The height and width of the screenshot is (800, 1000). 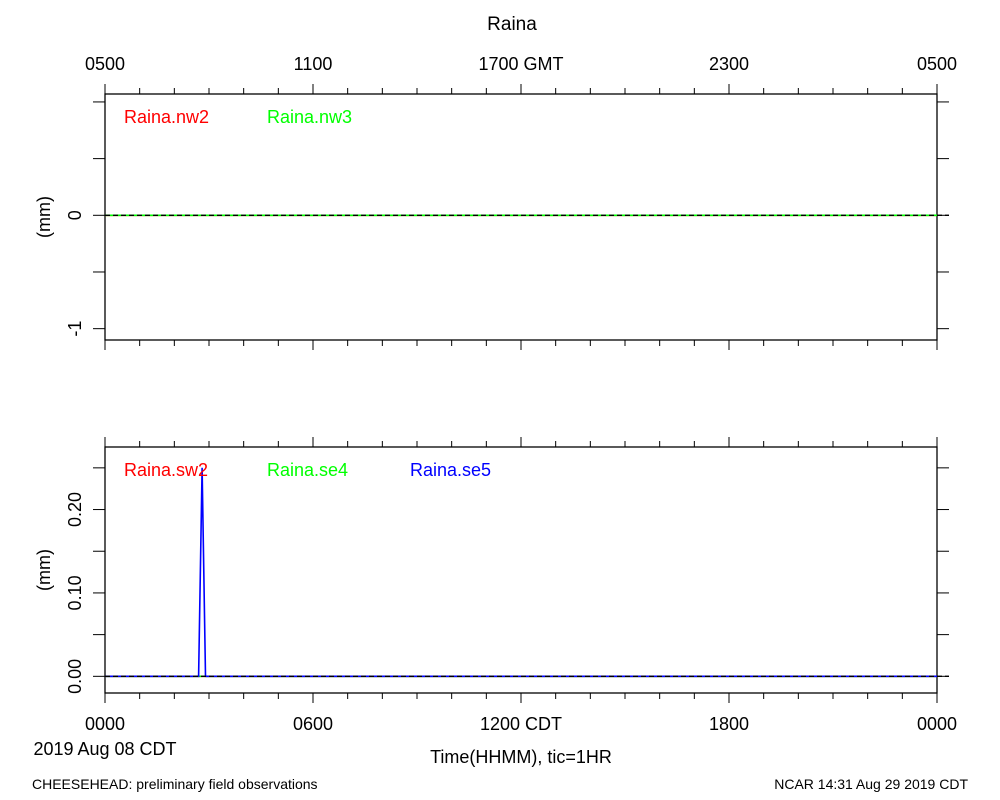 I want to click on y-tick-label: -1, so click(x=75, y=329).